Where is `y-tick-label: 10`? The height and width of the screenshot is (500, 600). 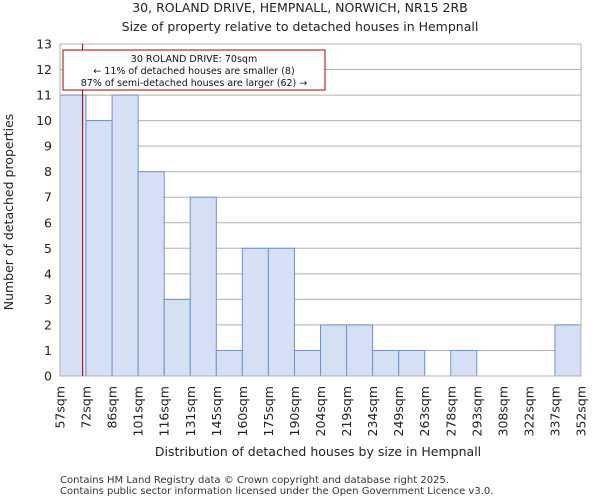
y-tick-label: 10 is located at coordinates (44, 120).